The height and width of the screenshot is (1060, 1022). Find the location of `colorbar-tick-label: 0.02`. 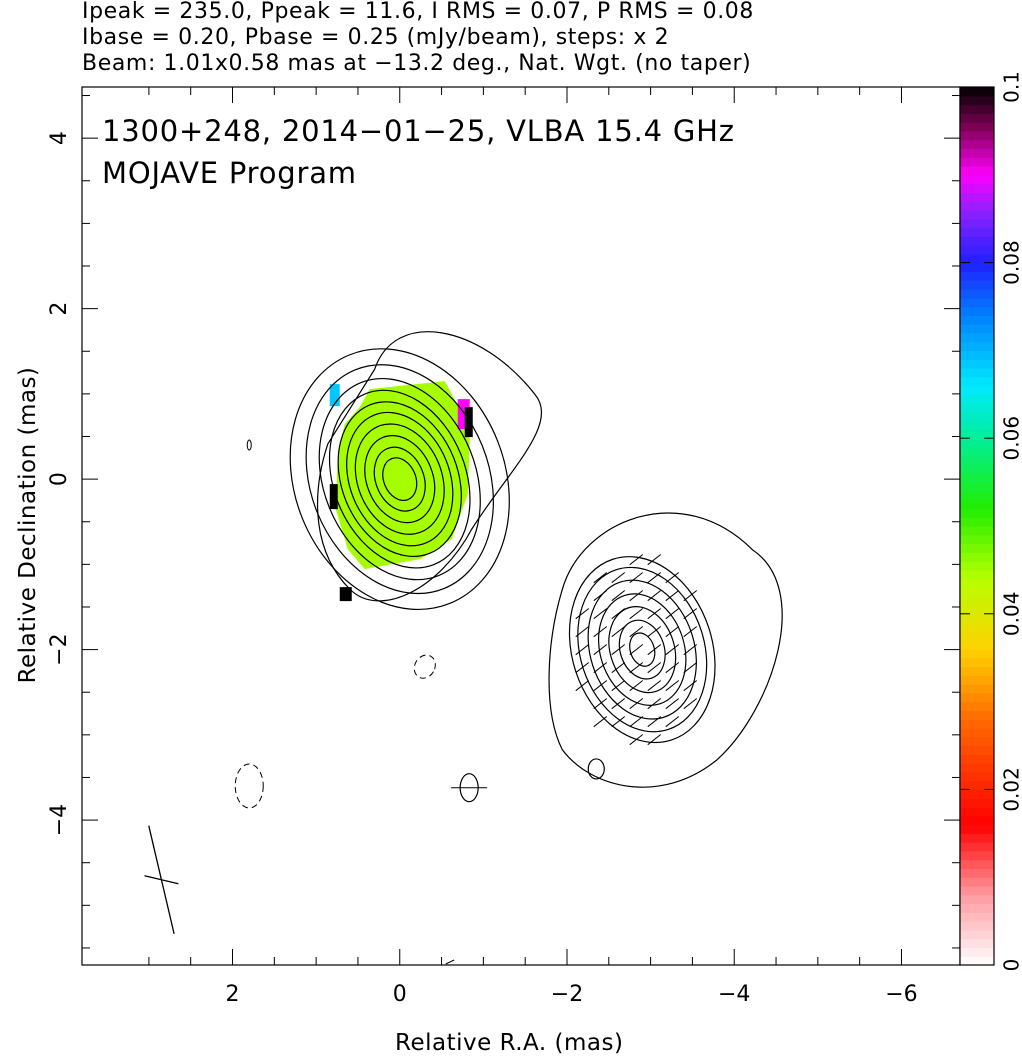

colorbar-tick-label: 0.02 is located at coordinates (1011, 789).